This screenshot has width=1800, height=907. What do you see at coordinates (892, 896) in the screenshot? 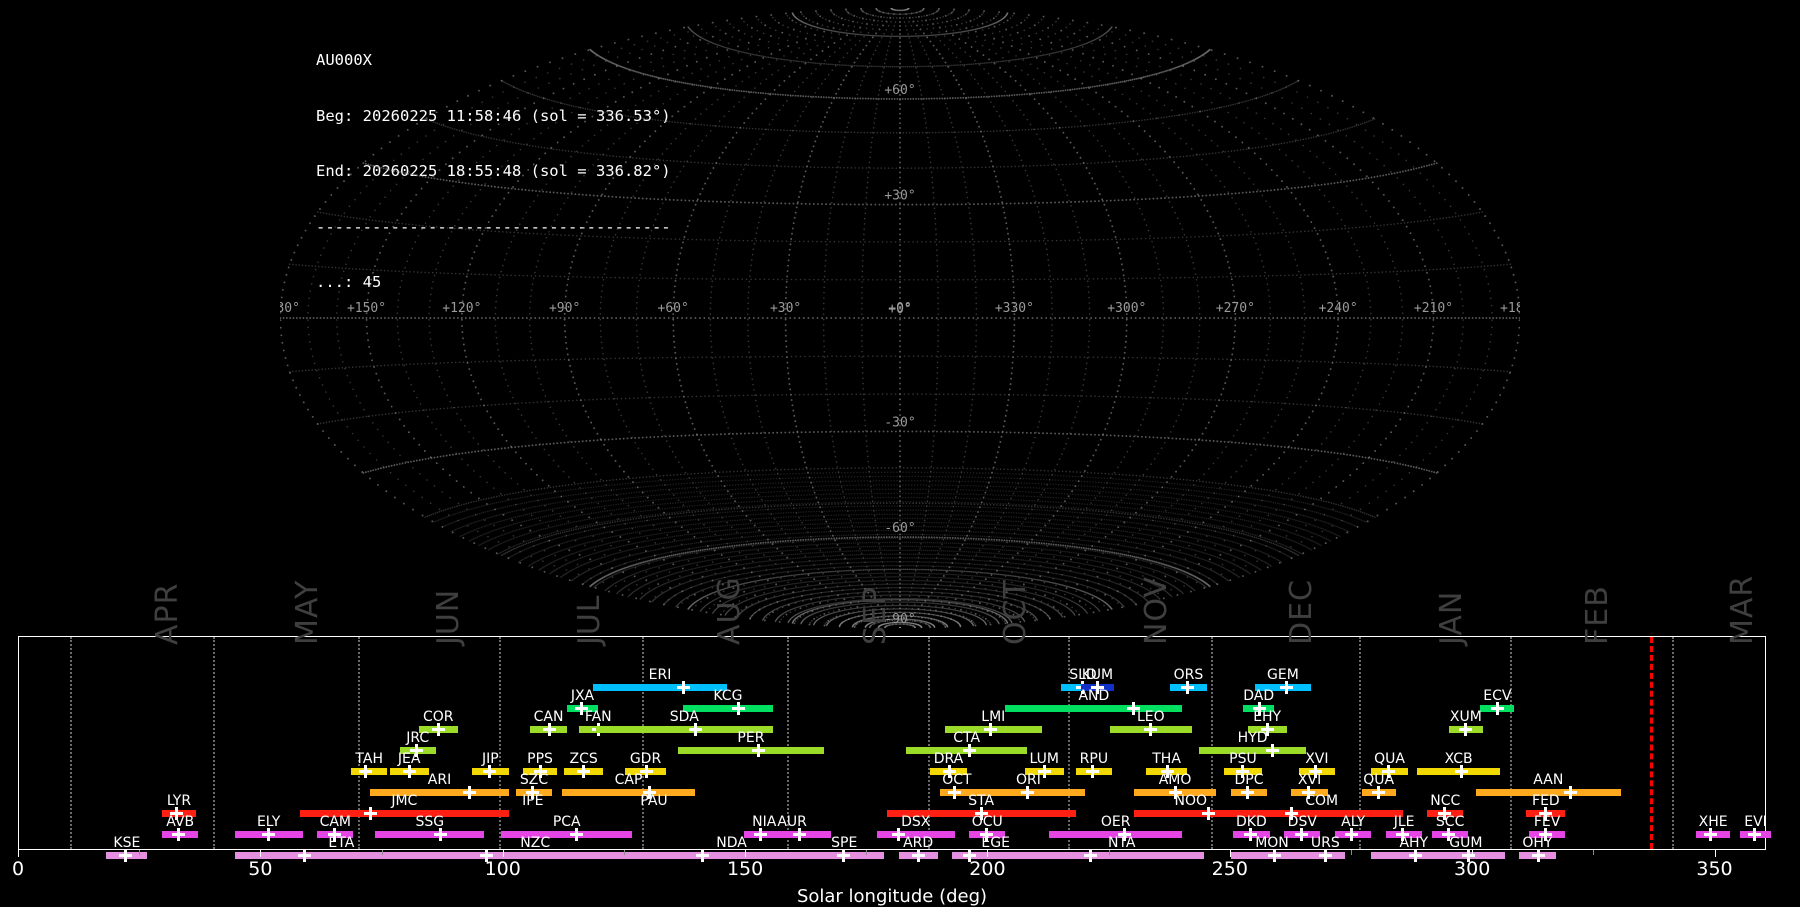
I see `x-axis-title: Solar longitude (deg)` at bounding box center [892, 896].